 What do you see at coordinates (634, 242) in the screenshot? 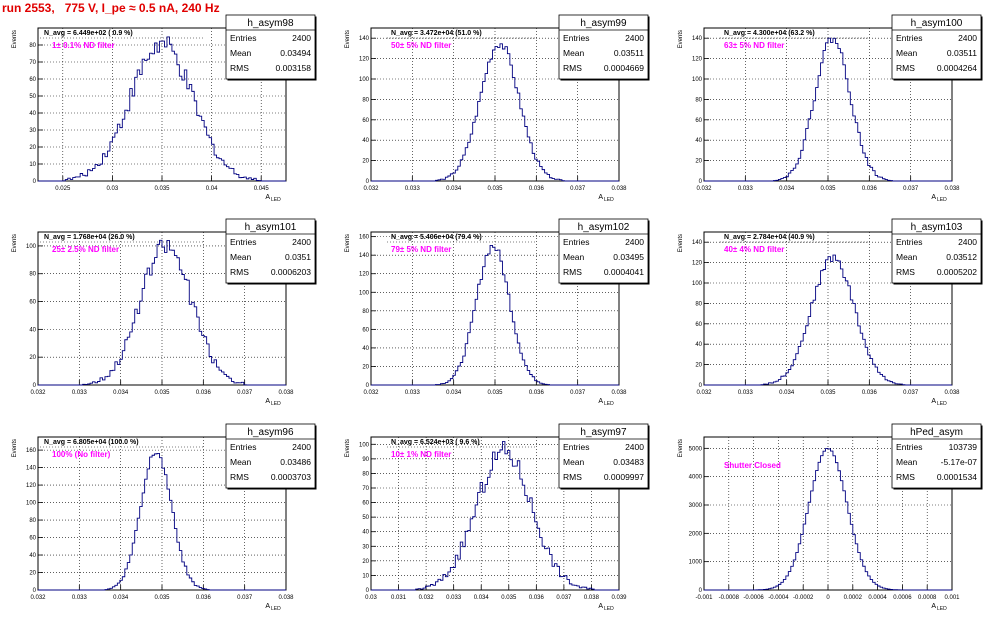
I see `stats-value-entries: 2400` at bounding box center [634, 242].